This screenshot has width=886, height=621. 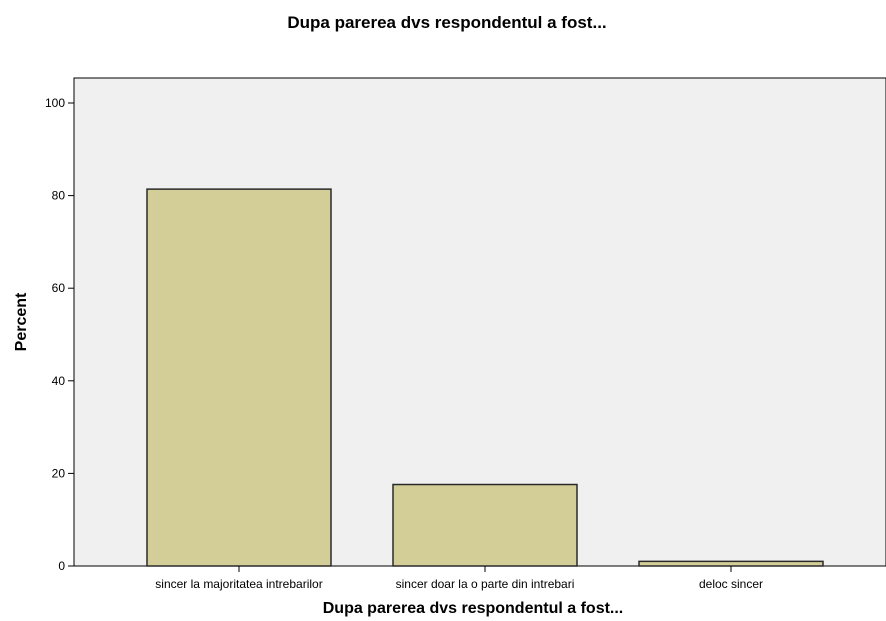 I want to click on y-tick-label: 40, so click(x=59, y=381).